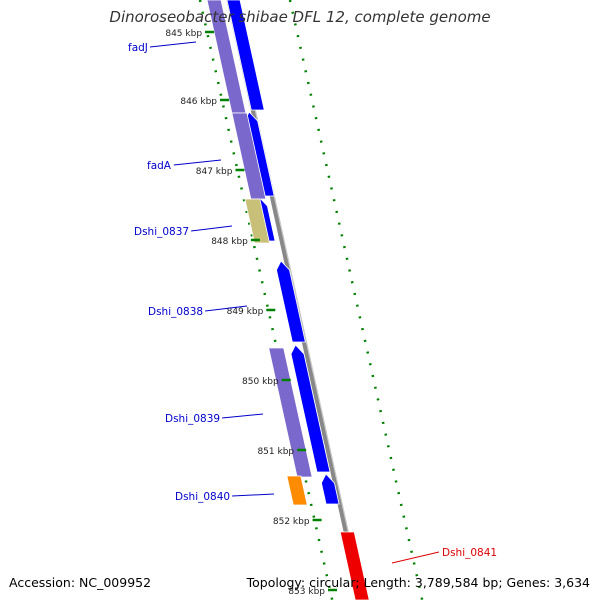 The width and height of the screenshot is (600, 600). I want to click on cds-dshi0840-orange, so click(297, 490).